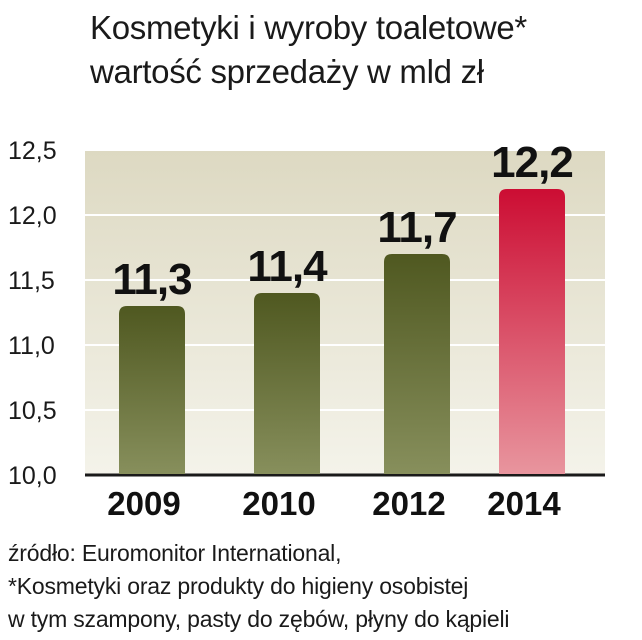 This screenshot has height=640, width=642. Describe the element at coordinates (32, 476) in the screenshot. I see `y-tick-label: 10,0` at that location.